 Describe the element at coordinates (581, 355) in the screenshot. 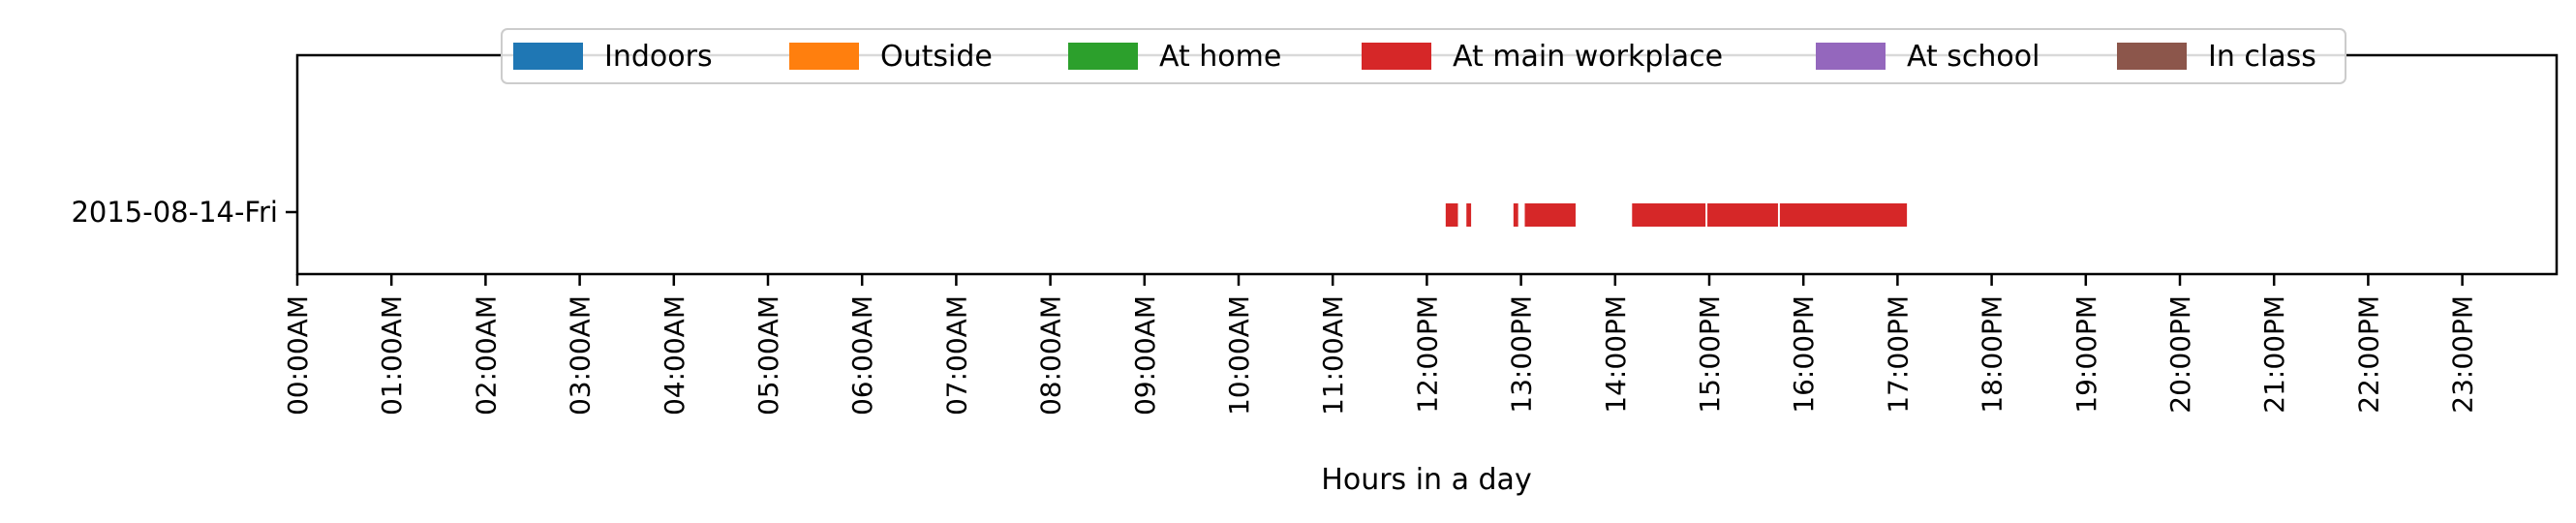

I see `x-tick-label: 03:00AM` at that location.